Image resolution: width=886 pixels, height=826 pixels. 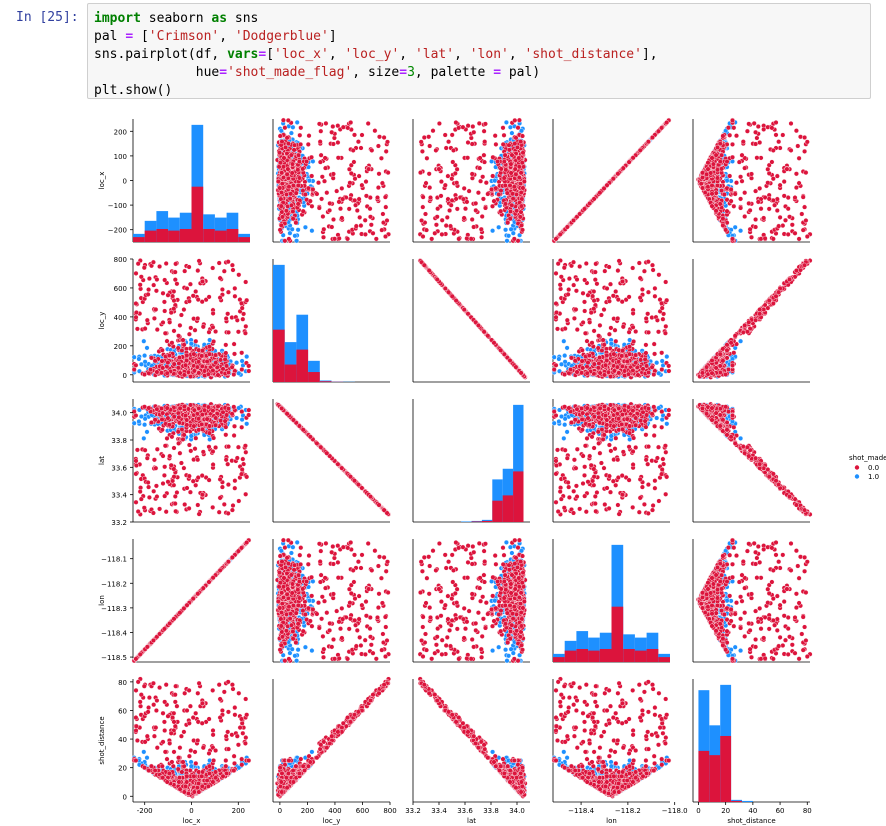 What do you see at coordinates (243, 18) in the screenshot?
I see `code-token: sns` at bounding box center [243, 18].